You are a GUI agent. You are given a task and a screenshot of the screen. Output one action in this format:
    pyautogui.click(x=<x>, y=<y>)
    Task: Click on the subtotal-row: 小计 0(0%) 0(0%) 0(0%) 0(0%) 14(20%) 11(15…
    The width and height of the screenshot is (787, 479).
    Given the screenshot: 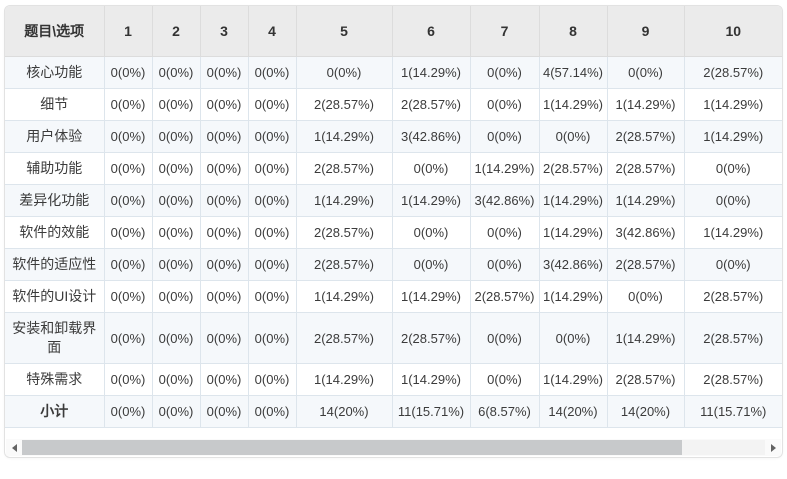 What is the action you would take?
    pyautogui.click(x=393, y=411)
    